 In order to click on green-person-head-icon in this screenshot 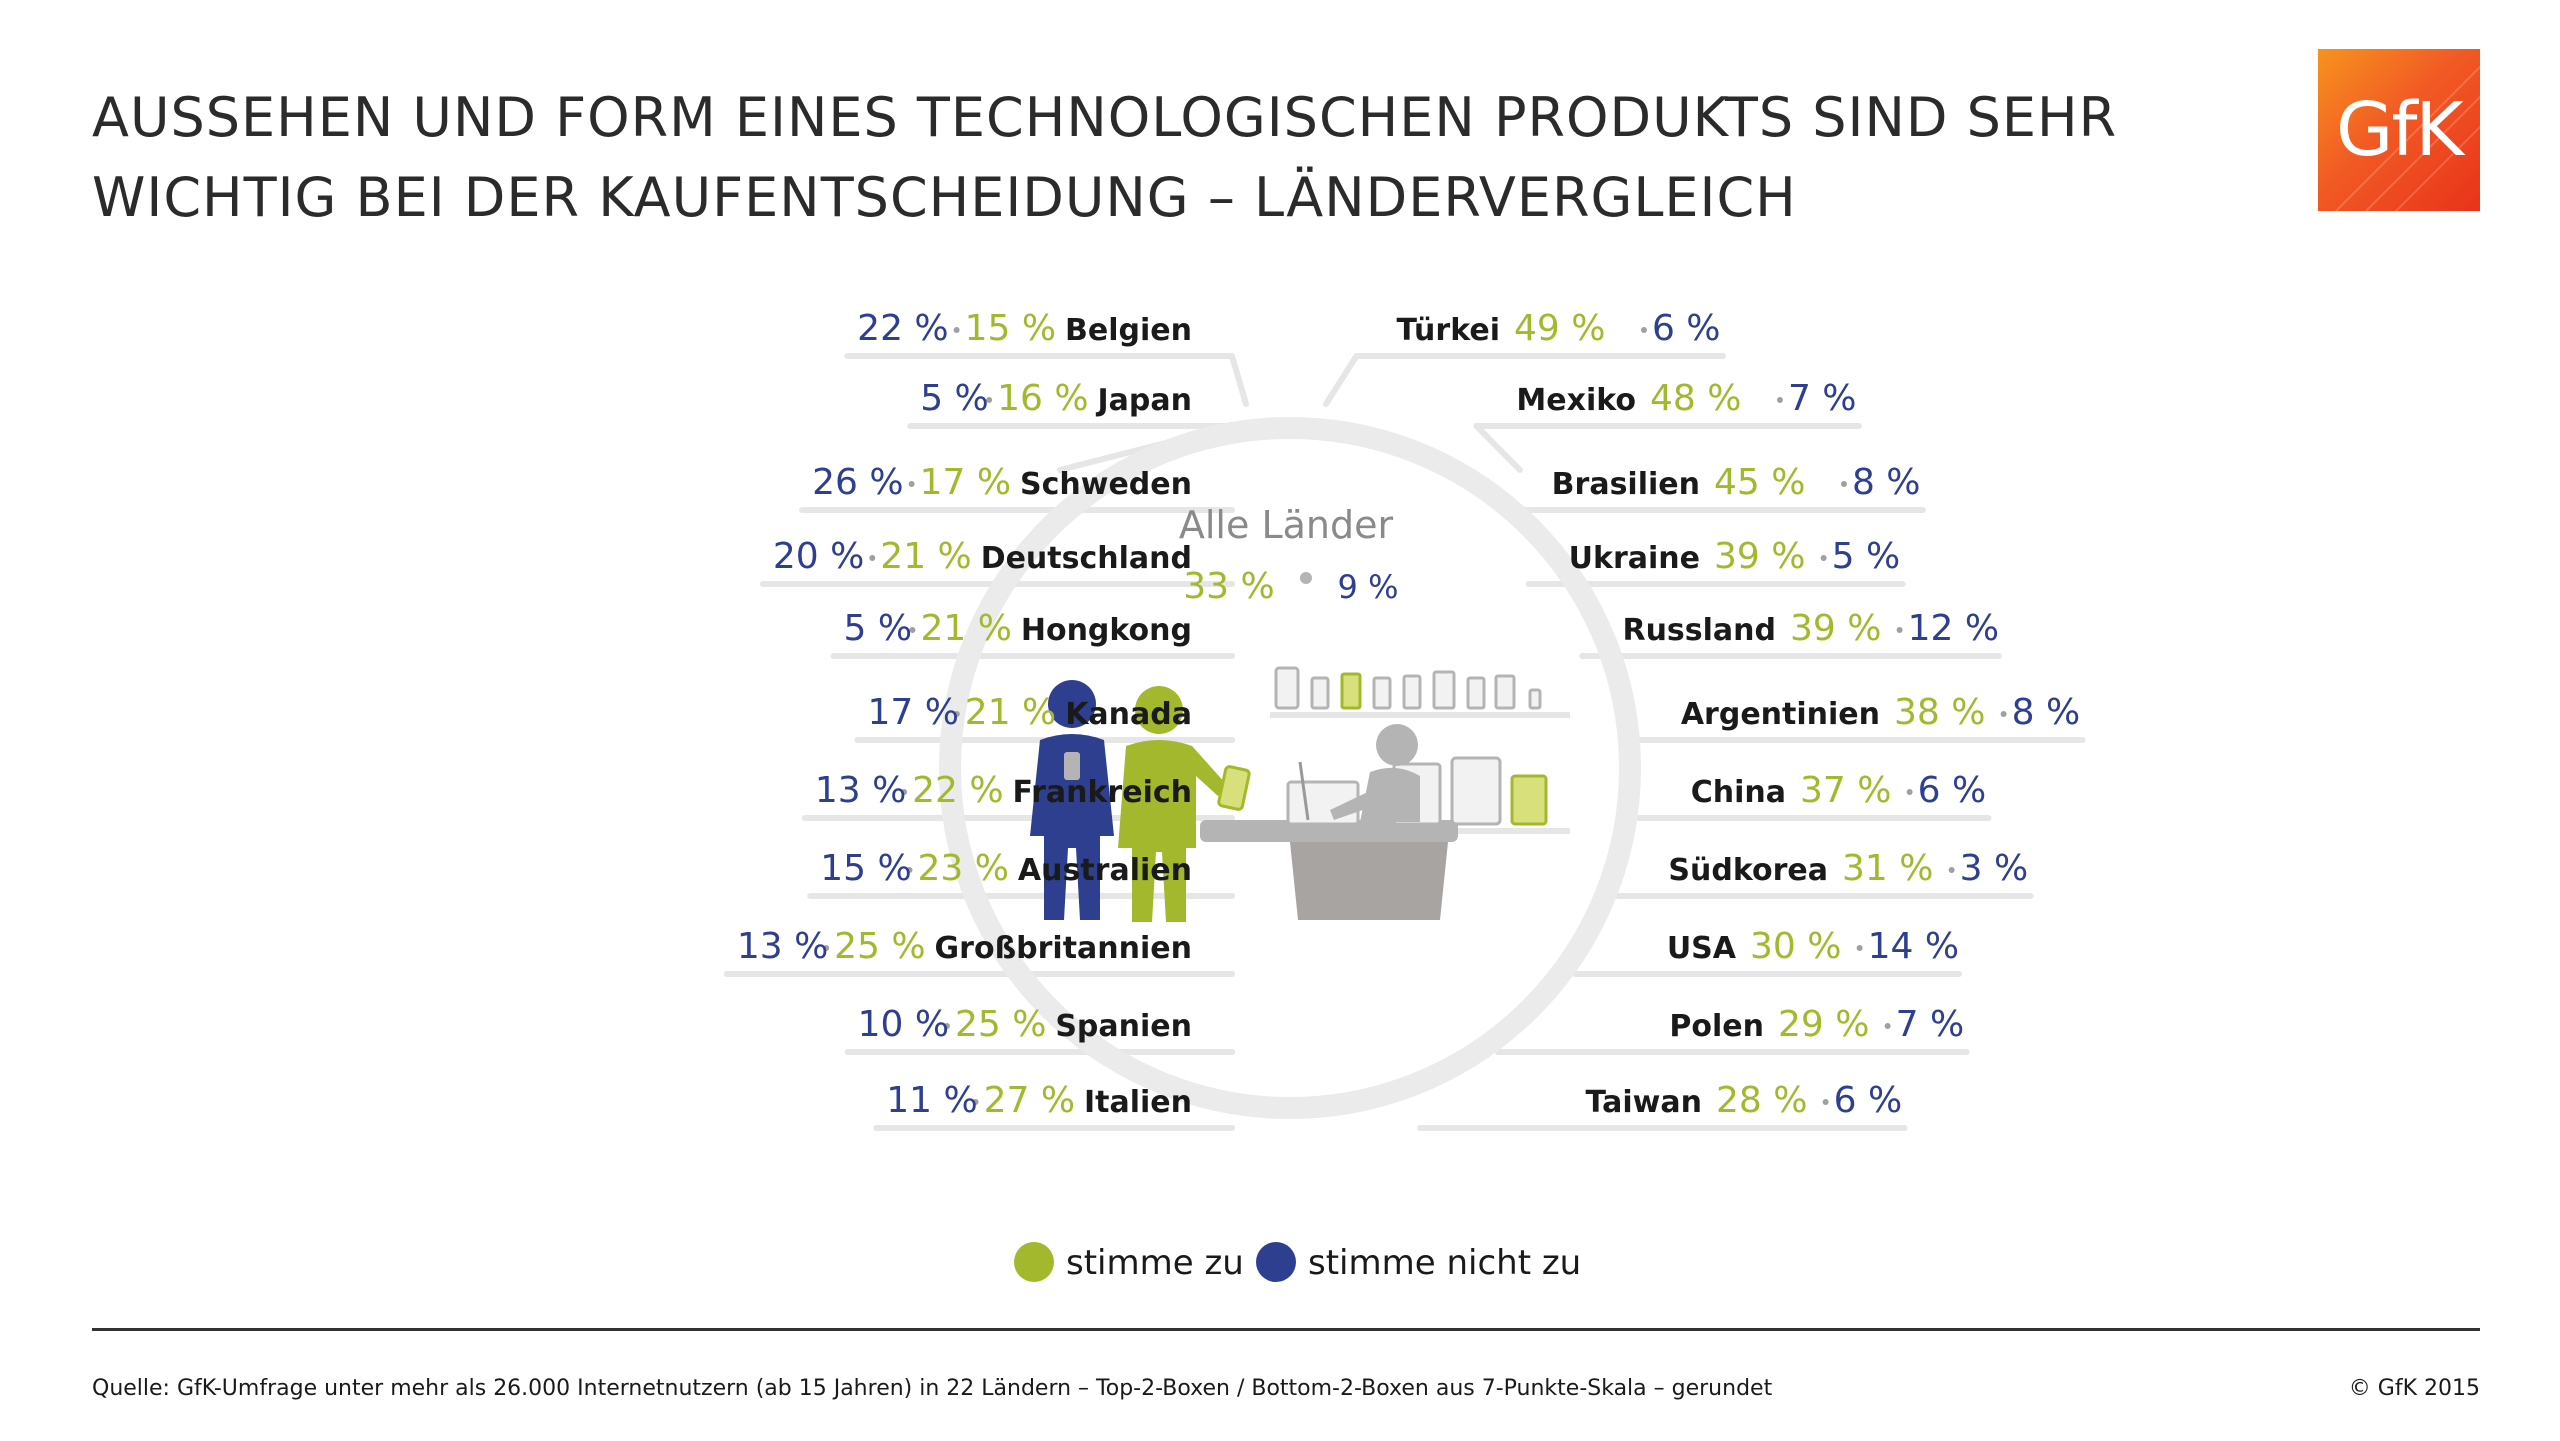, I will do `click(1159, 710)`.